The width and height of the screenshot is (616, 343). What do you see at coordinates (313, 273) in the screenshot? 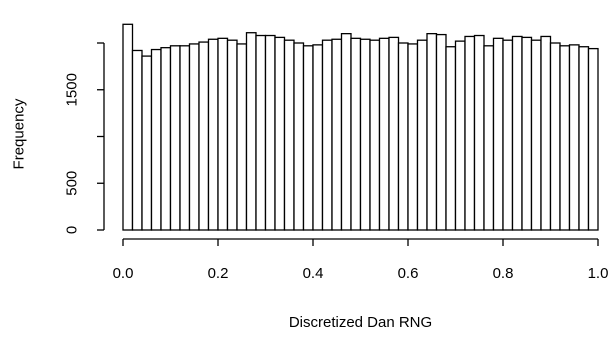
I see `x-tick-label: 0.4` at bounding box center [313, 273].